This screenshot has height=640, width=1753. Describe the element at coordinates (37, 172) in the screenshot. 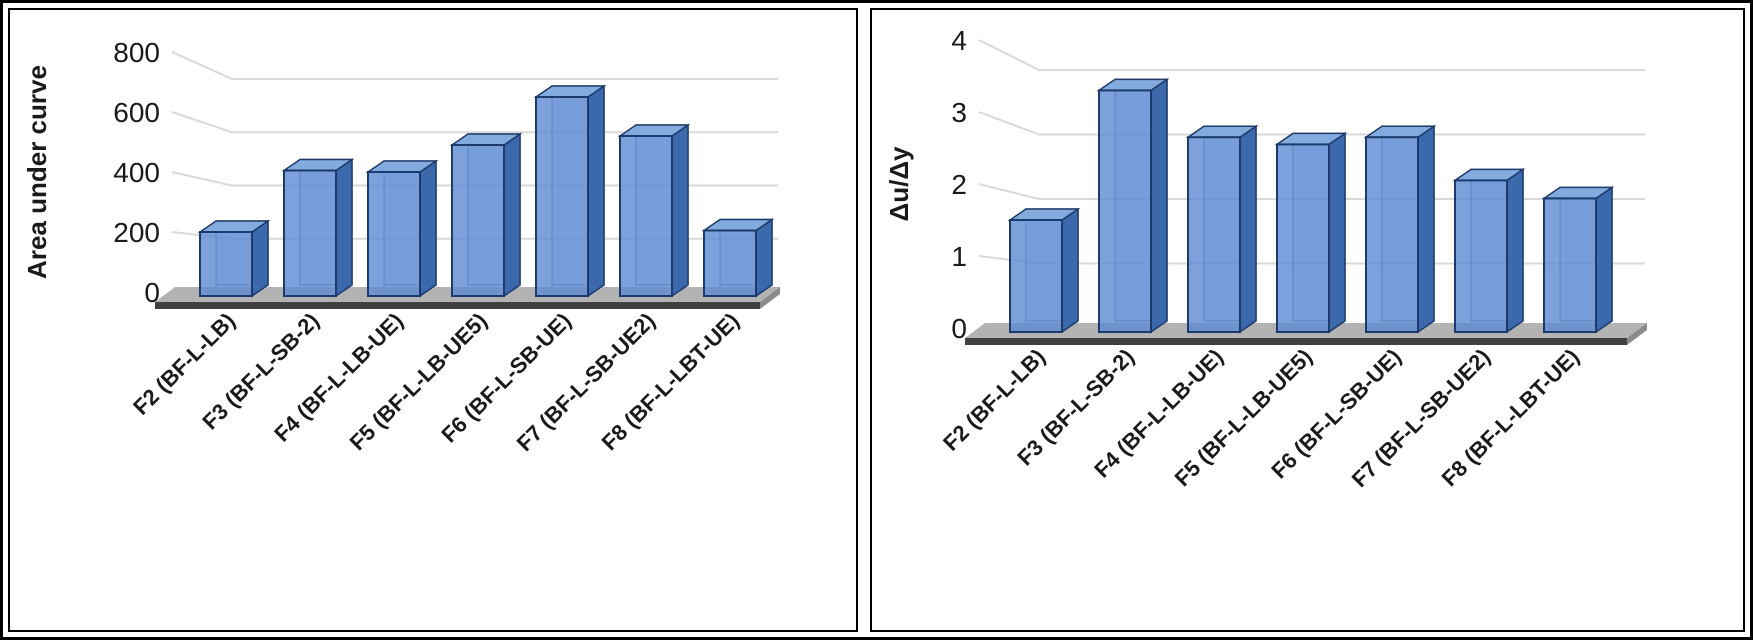

I see `y-axis-title: Area under curve` at that location.